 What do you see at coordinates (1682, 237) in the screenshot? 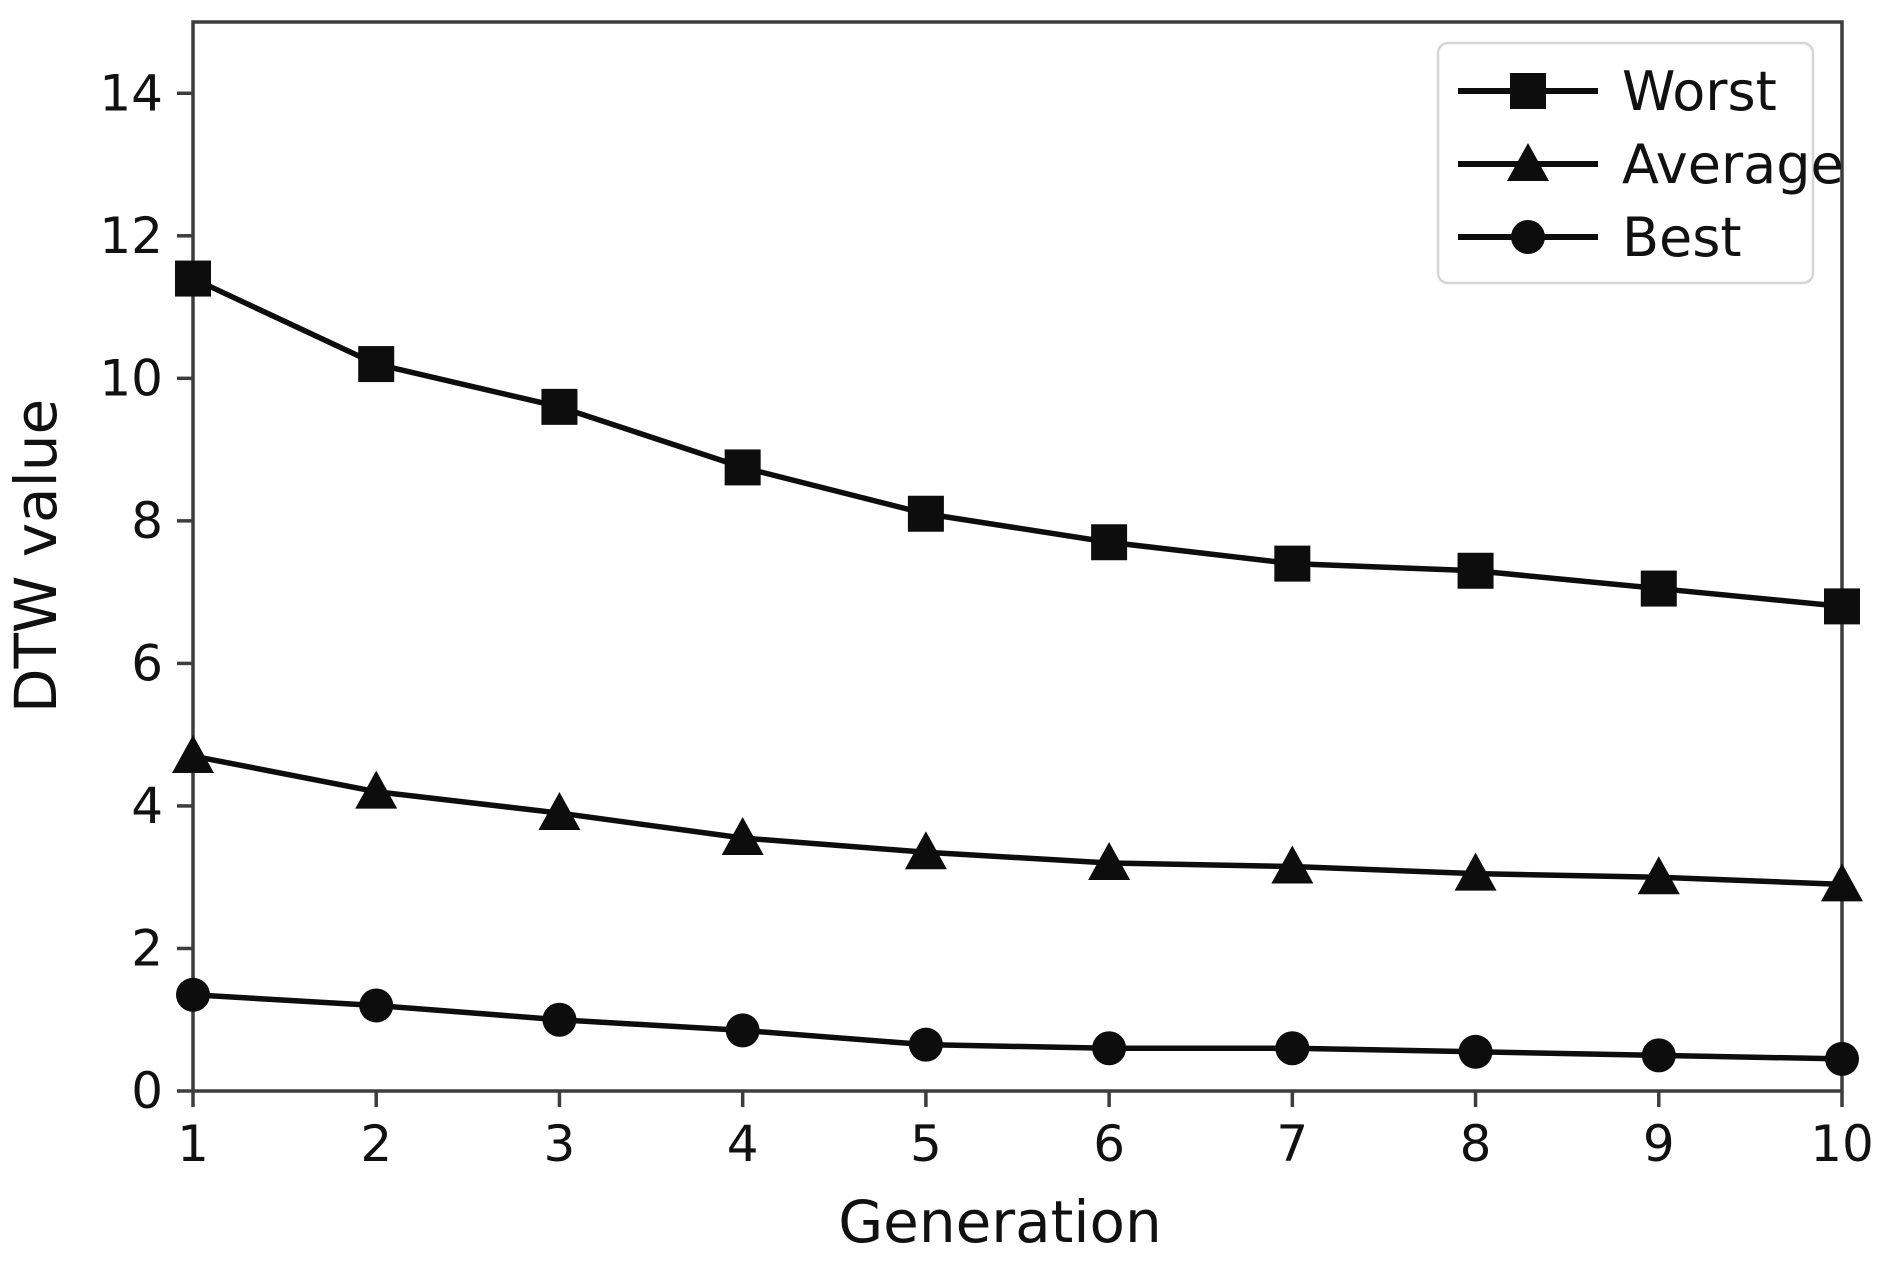
I see `legend-label: Best` at bounding box center [1682, 237].